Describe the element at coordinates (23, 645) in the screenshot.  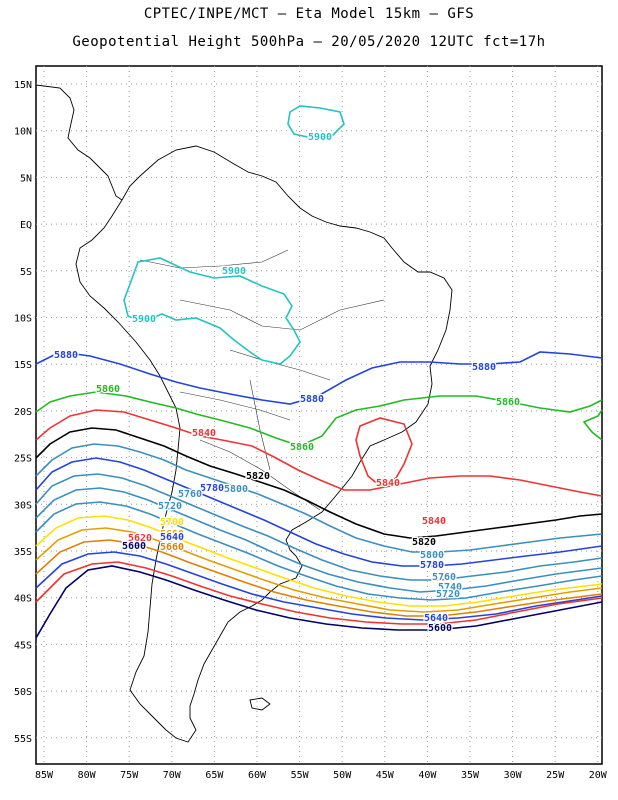
I see `lat-tick-label: 45S` at that location.